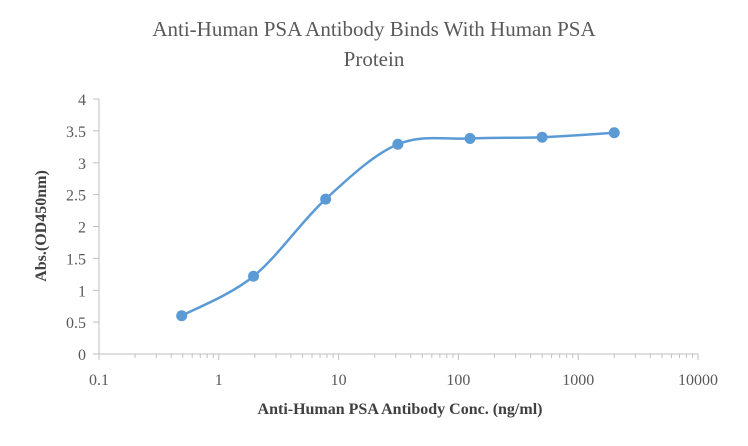 This screenshot has width=748, height=446. I want to click on y-axis-title: Abs.(OD450nm), so click(41, 226).